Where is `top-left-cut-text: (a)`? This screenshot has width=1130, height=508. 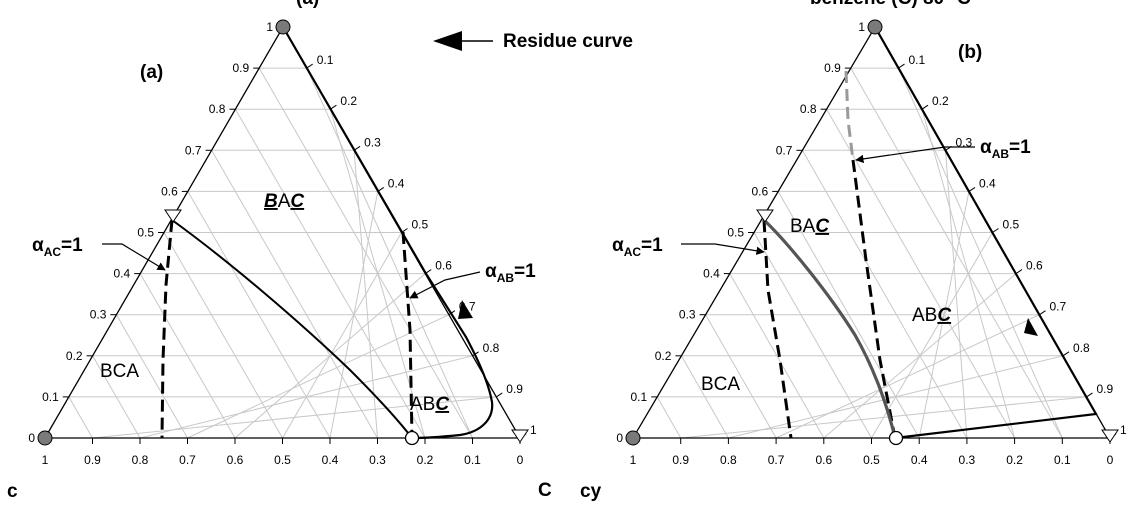 top-left-cut-text: (a) is located at coordinates (307, 4).